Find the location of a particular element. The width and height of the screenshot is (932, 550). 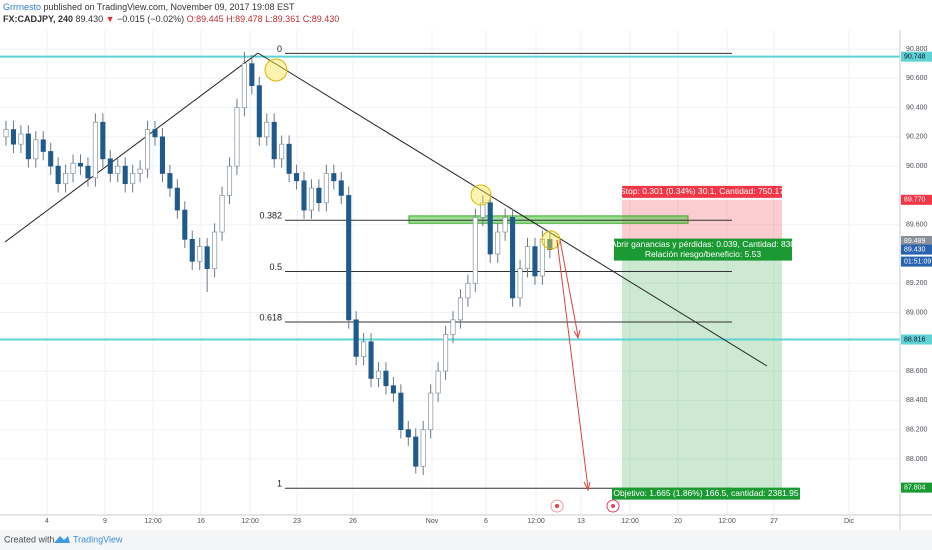

fib-label: 0.5 is located at coordinates (275, 267).